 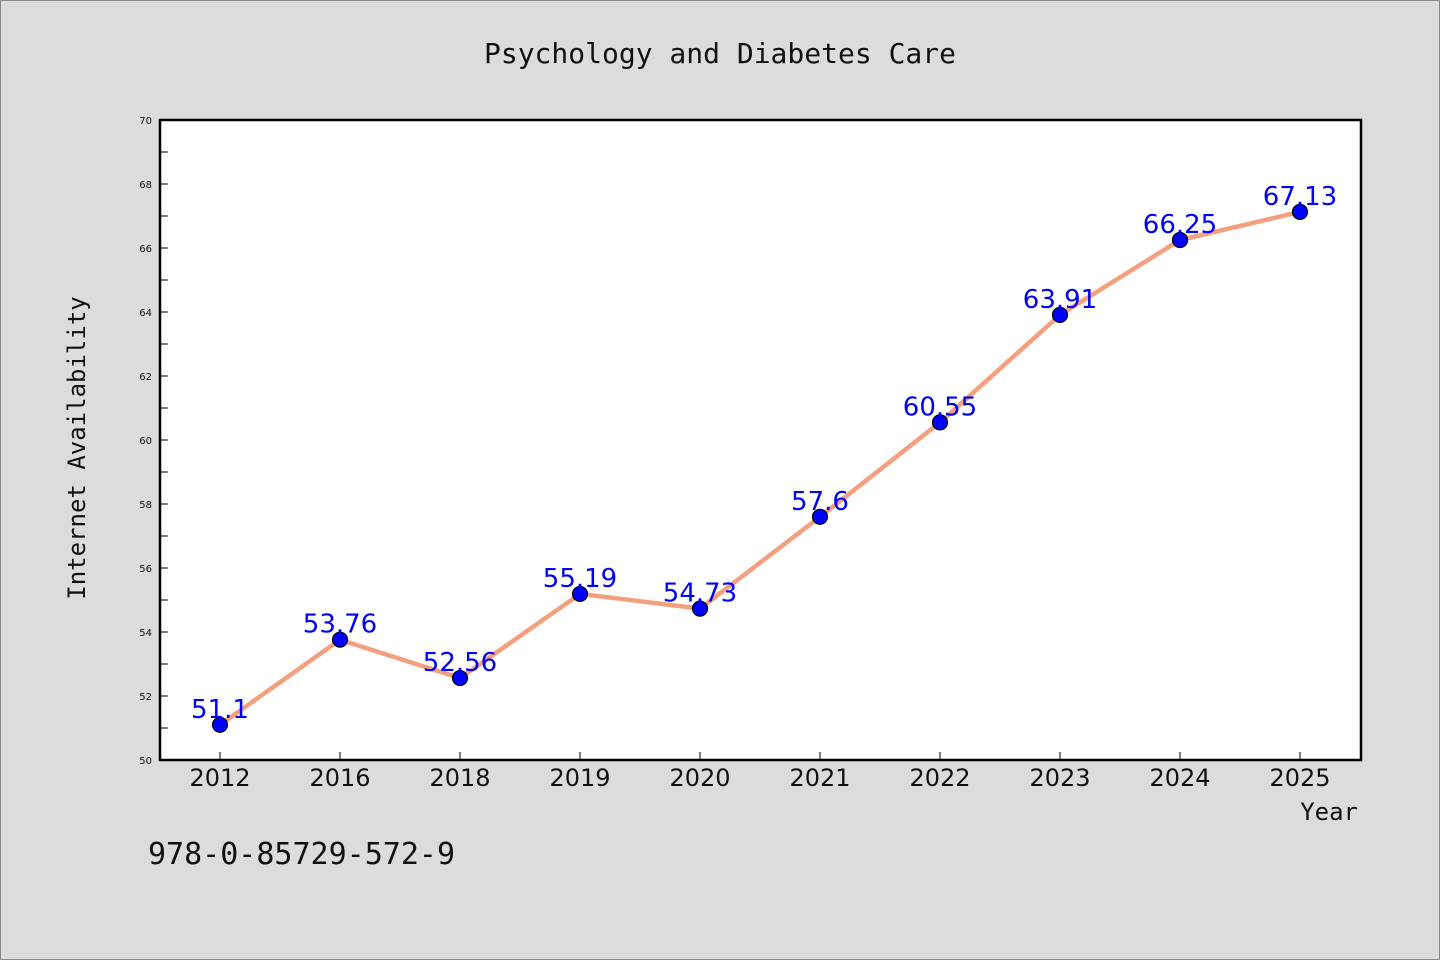 I want to click on y-tick-label: 66, so click(x=145, y=249).